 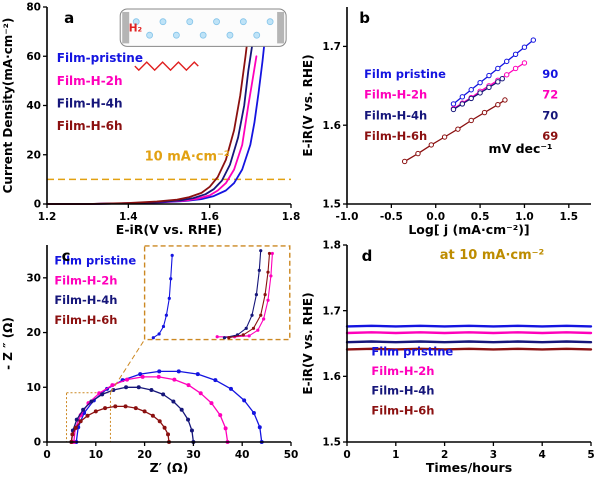 I want to click on svg-text: b, so click(x=364, y=18).